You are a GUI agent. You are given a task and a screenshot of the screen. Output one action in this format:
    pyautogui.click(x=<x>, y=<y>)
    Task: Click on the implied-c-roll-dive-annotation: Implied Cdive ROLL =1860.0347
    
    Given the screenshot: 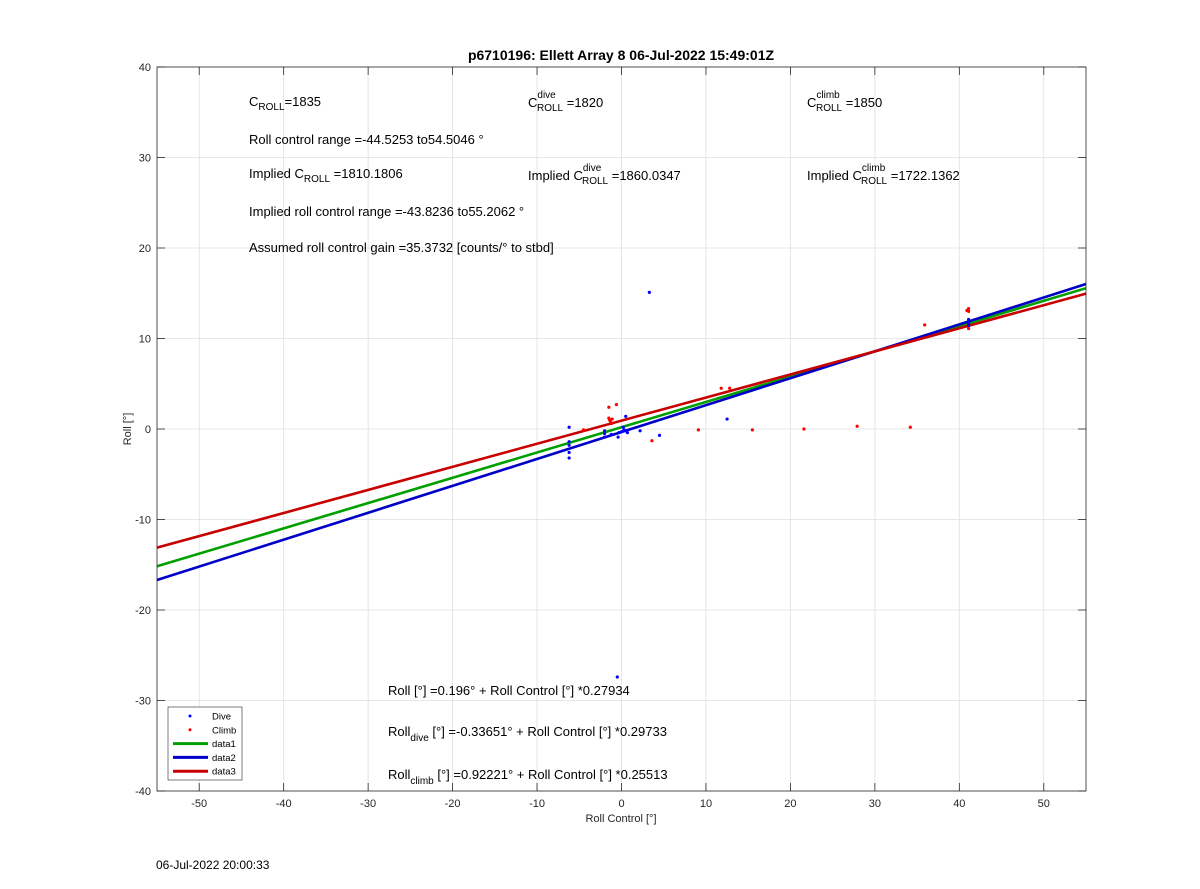 What is the action you would take?
    pyautogui.click(x=604, y=175)
    